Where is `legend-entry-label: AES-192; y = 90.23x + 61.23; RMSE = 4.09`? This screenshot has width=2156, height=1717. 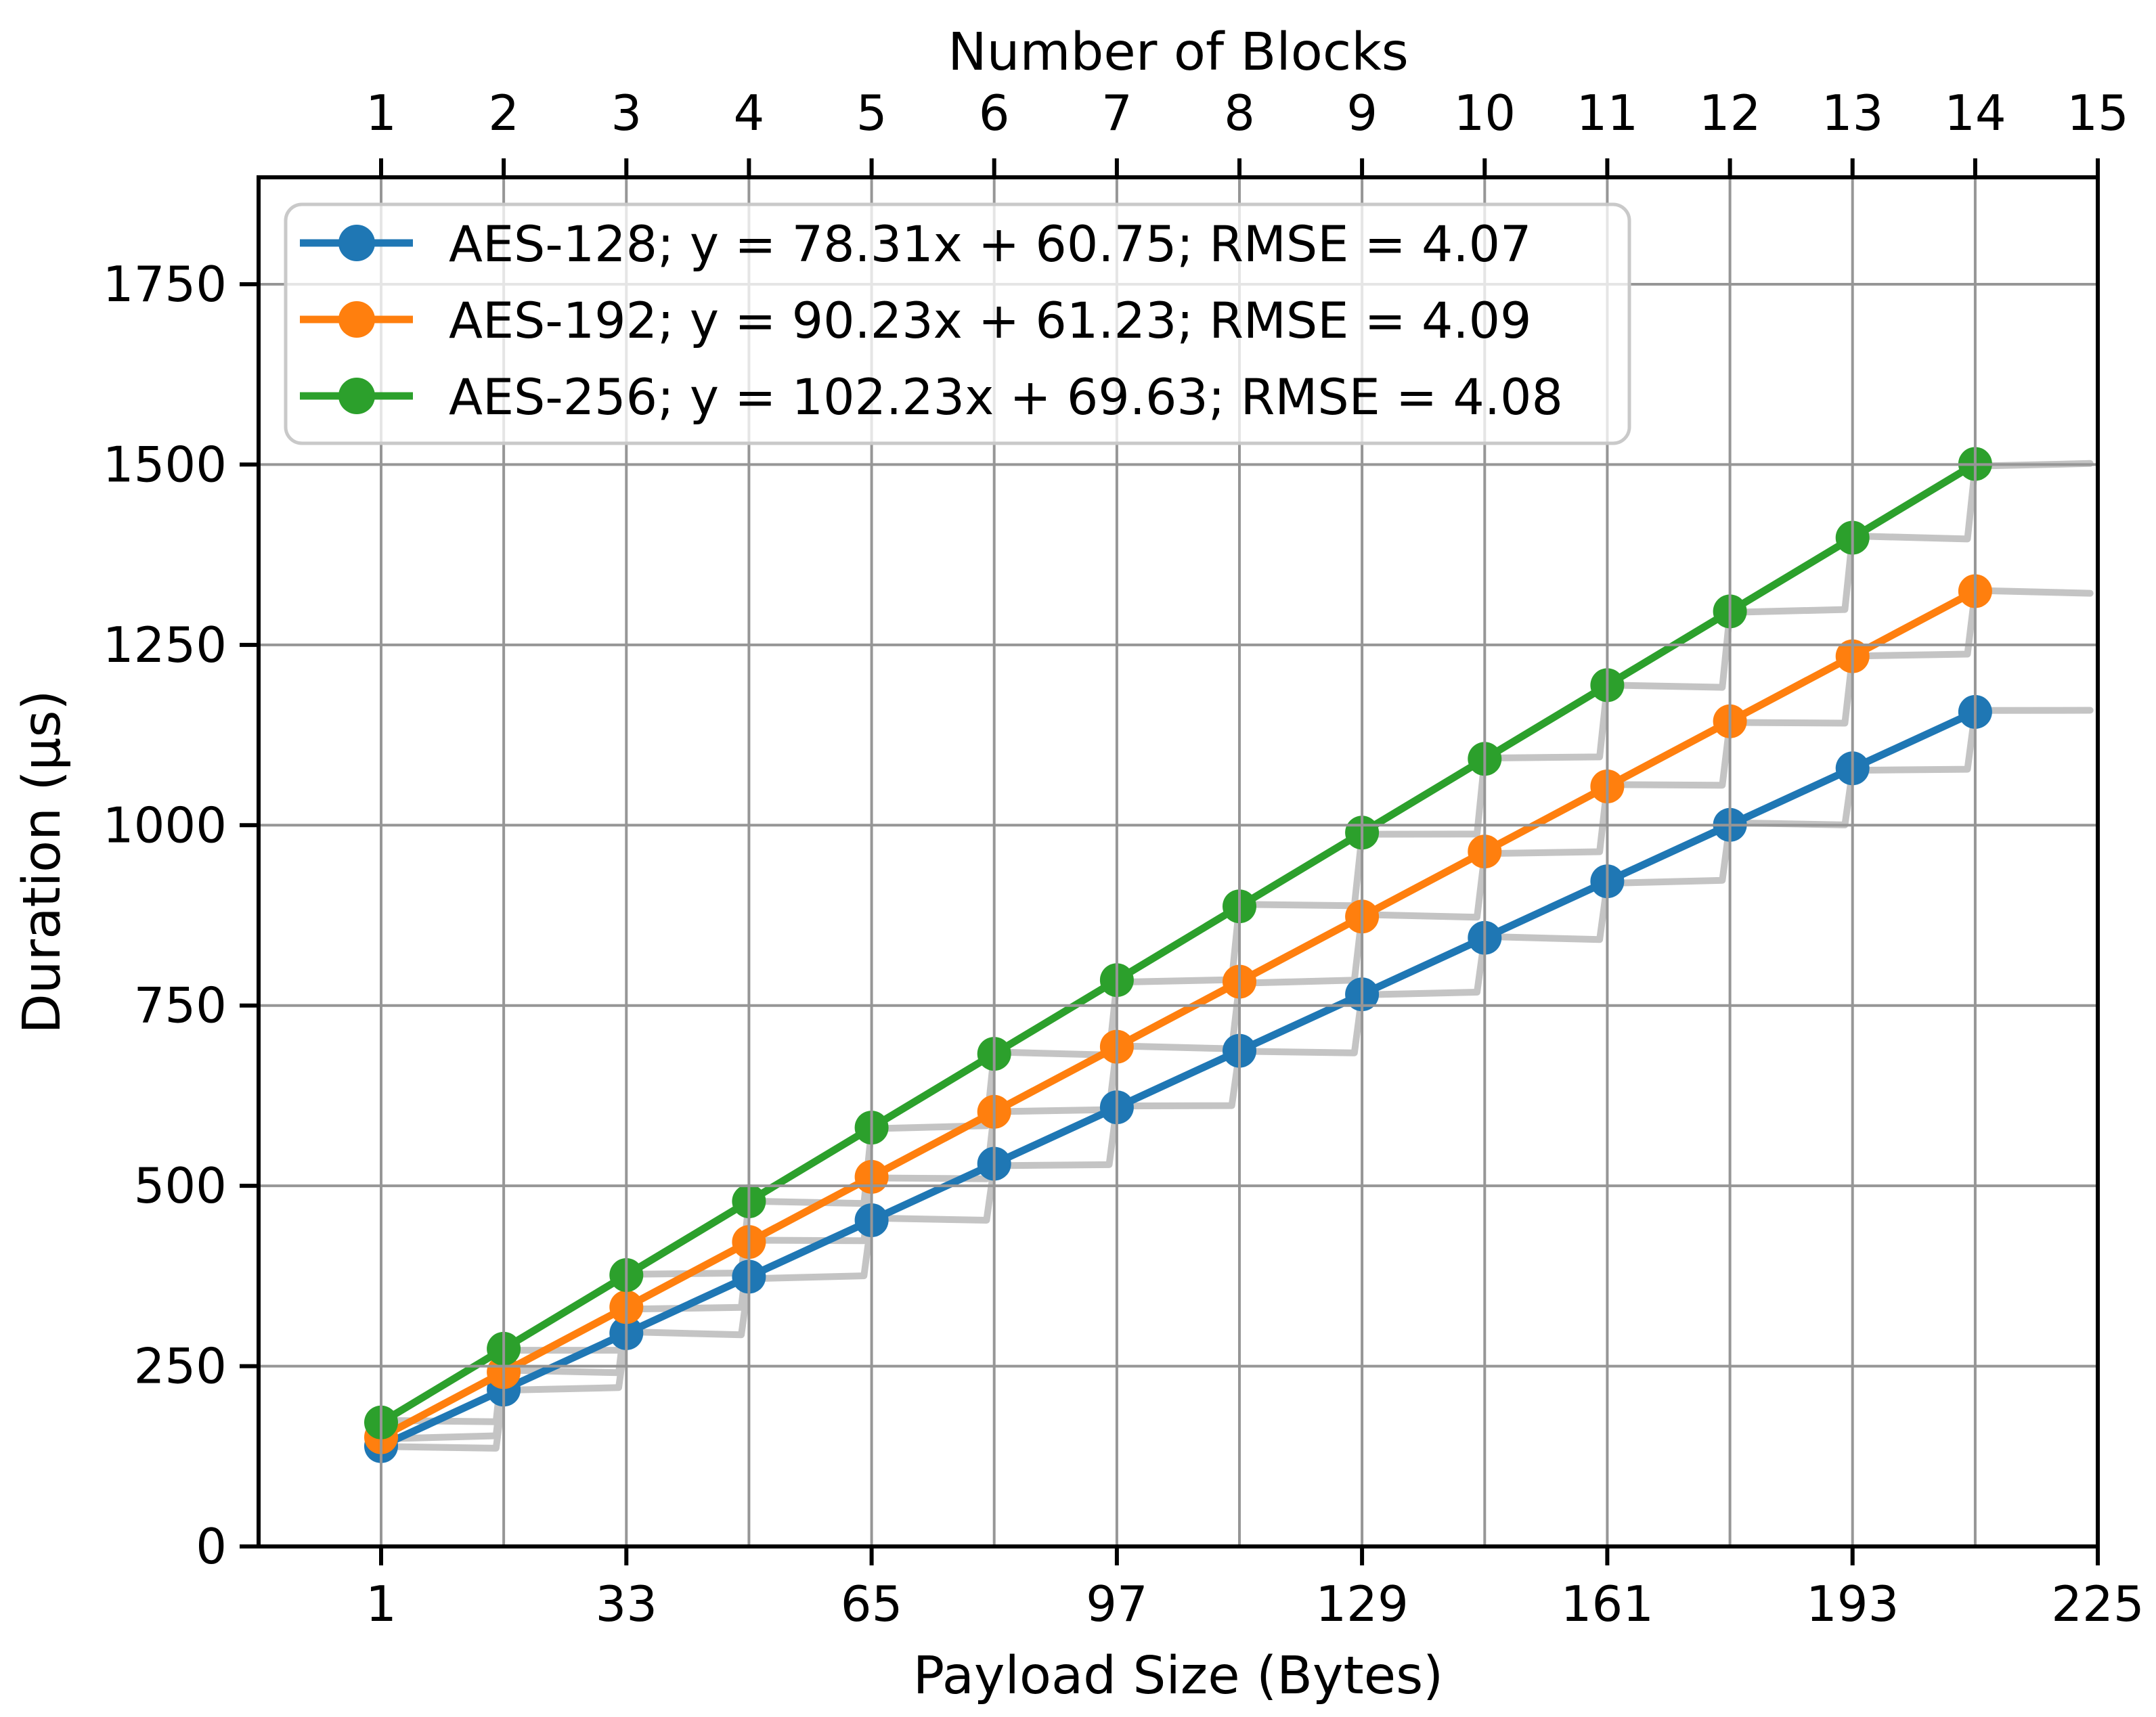
legend-entry-label: AES-192; y = 90.23x + 61.23; RMSE = 4.09 is located at coordinates (990, 321).